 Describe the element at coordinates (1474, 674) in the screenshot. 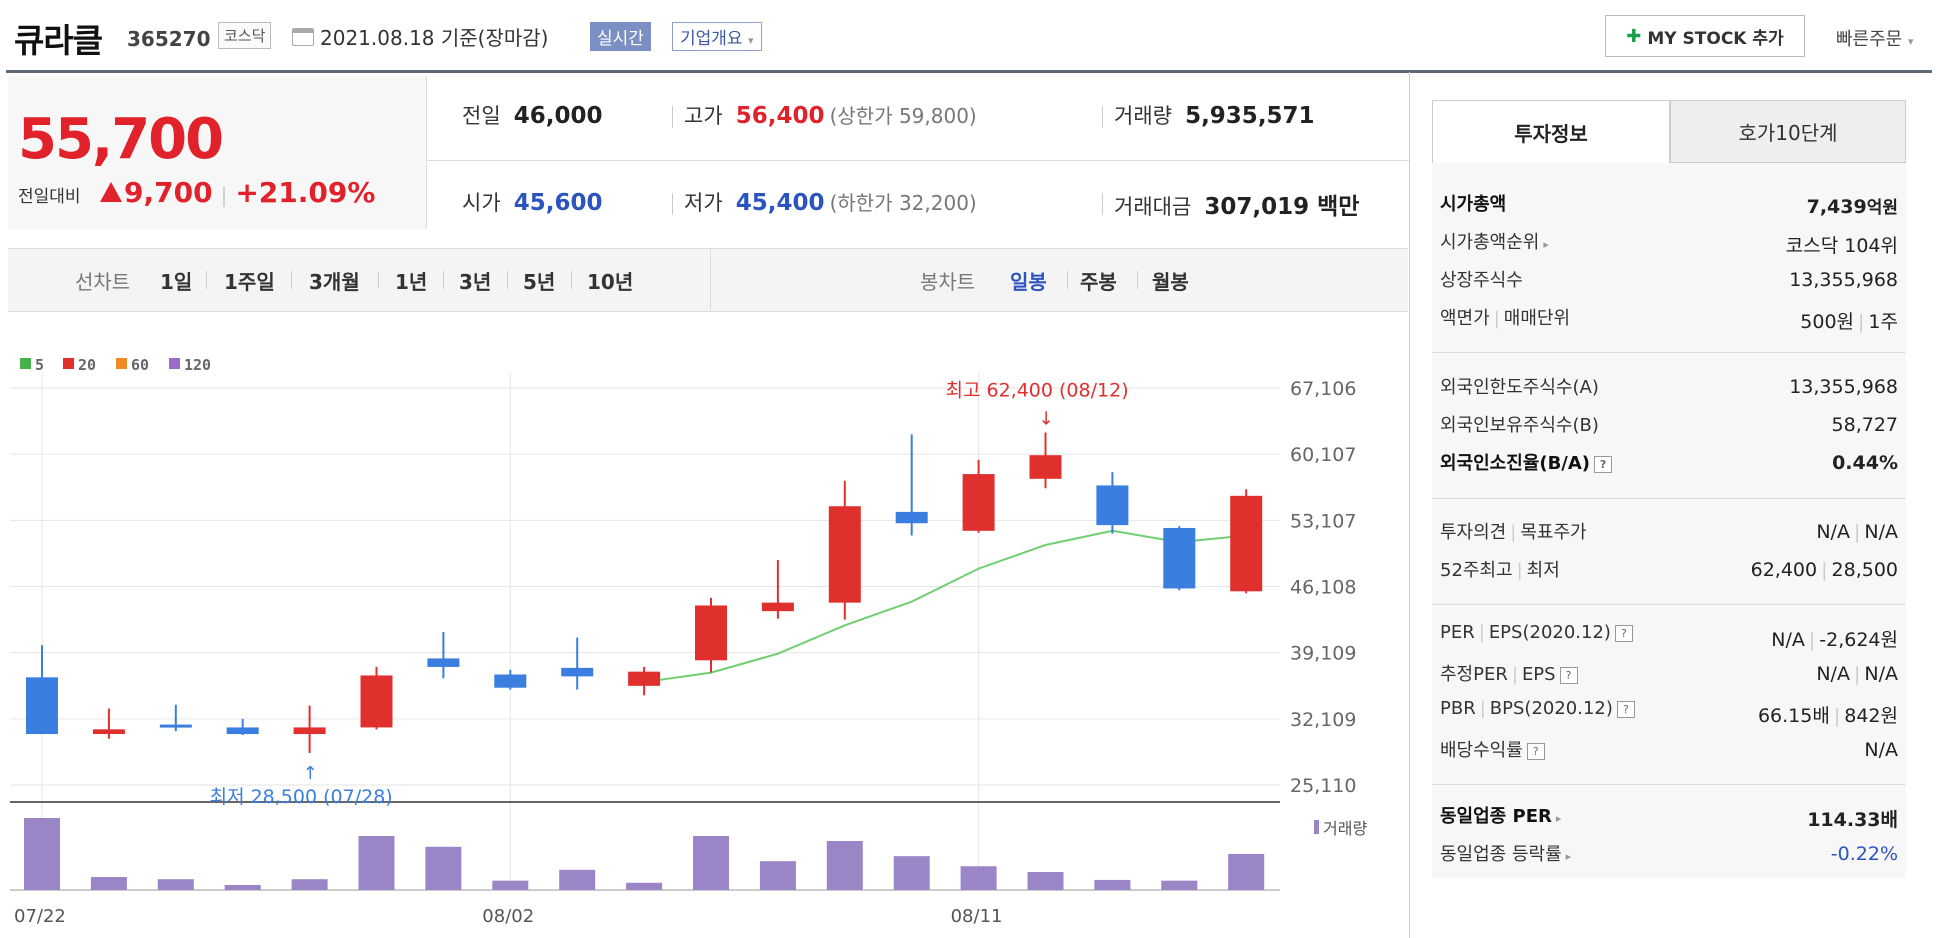

I see `est-per-text: 추정PER` at that location.